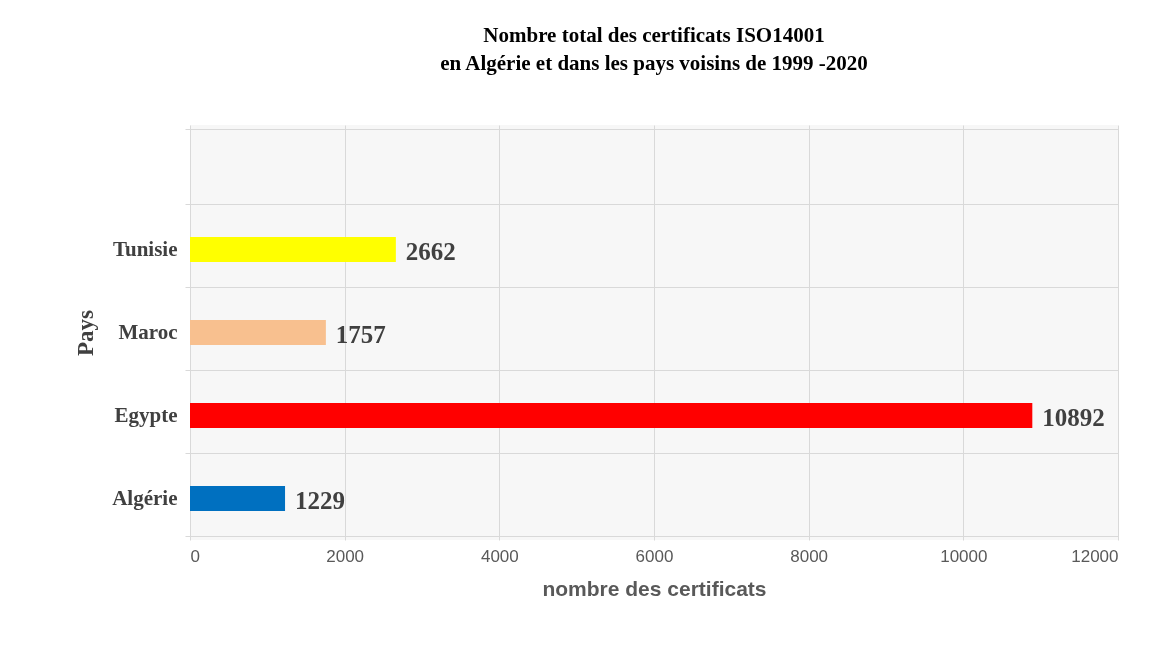 Image resolution: width=1167 pixels, height=652 pixels. What do you see at coordinates (145, 249) in the screenshot?
I see `y-tick-label: Tunisie` at bounding box center [145, 249].